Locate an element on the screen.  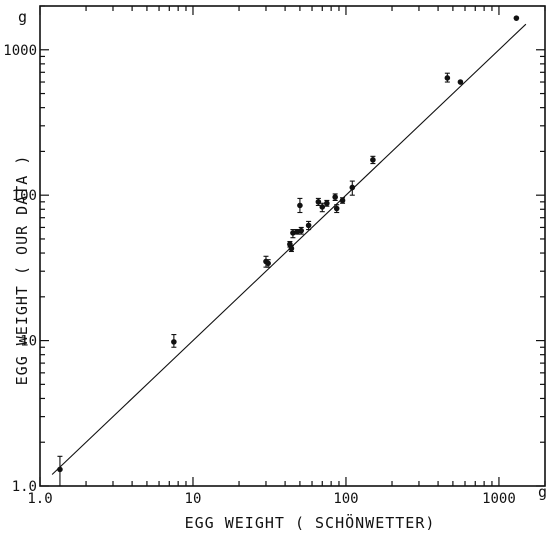
y-axis-unit: g is located at coordinates (22, 17).